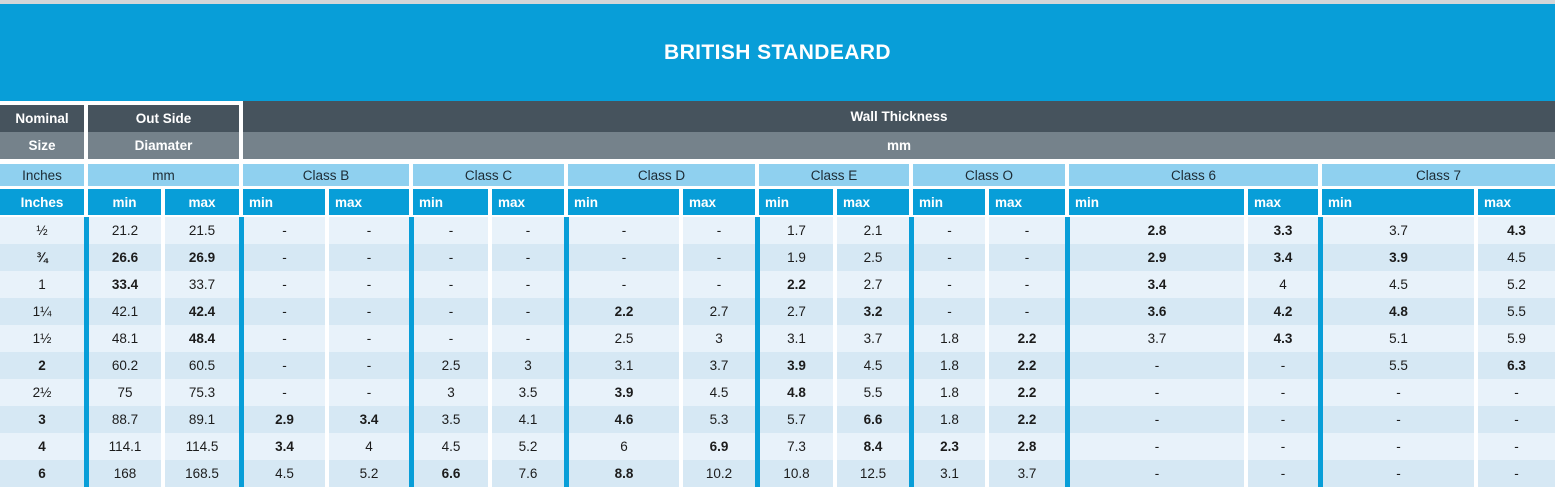  I want to click on table-cell: 3.2, so click(871, 311).